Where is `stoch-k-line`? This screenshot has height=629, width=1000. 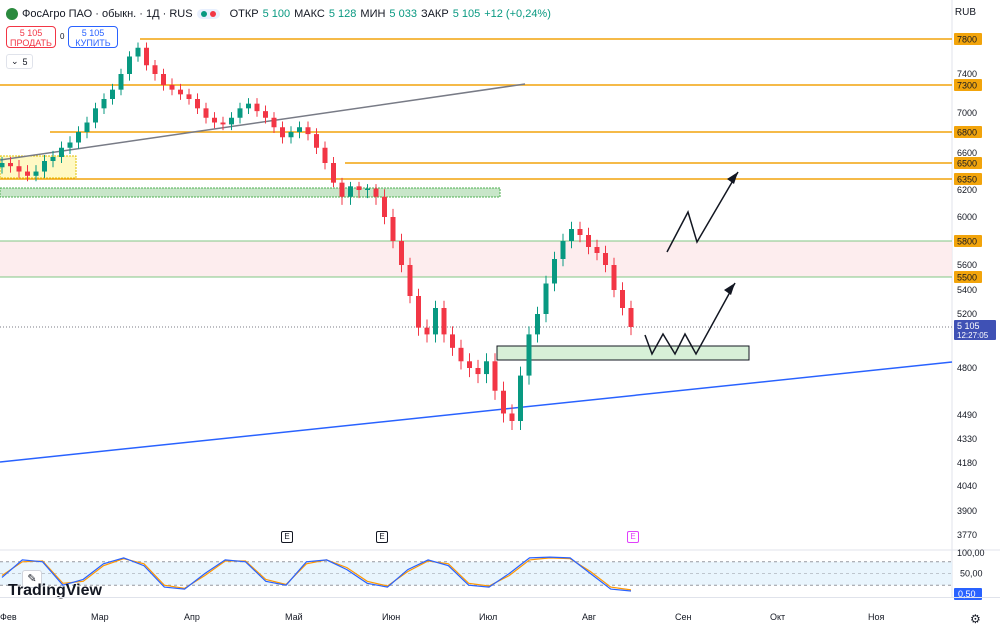
stoch-k-line is located at coordinates (316, 574).